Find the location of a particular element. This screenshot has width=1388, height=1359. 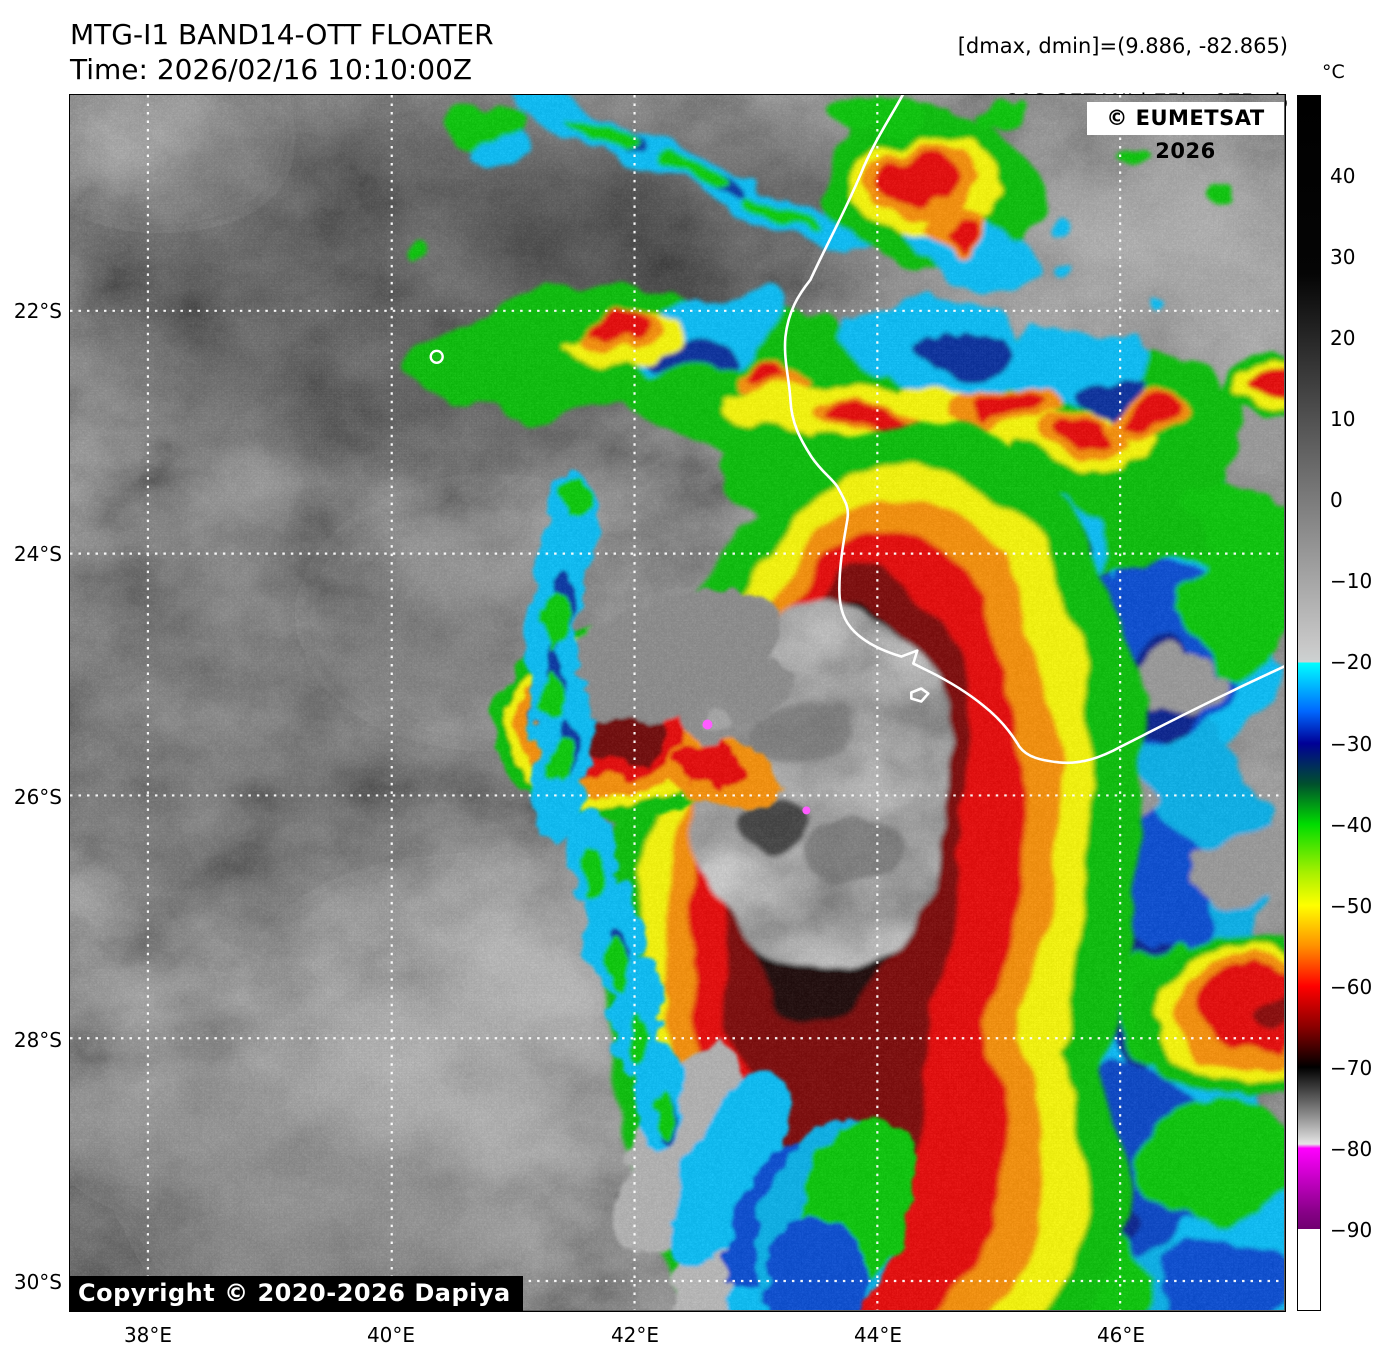

colorbar-tick-label: −10 is located at coordinates (1351, 581).